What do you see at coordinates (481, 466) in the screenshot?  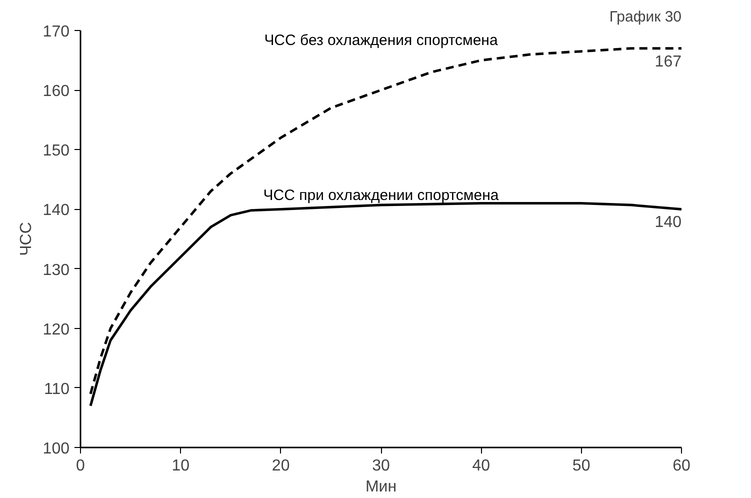 I see `x-tick-label: 40` at bounding box center [481, 466].